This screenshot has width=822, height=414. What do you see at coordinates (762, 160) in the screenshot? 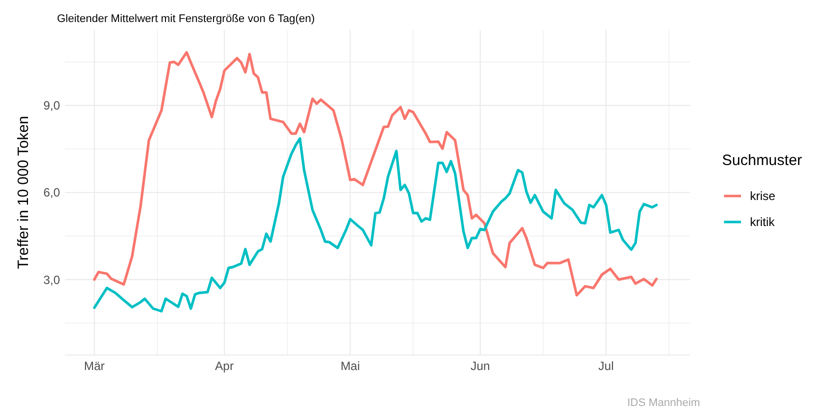
I see `legend-title: Suchmuster` at bounding box center [762, 160].